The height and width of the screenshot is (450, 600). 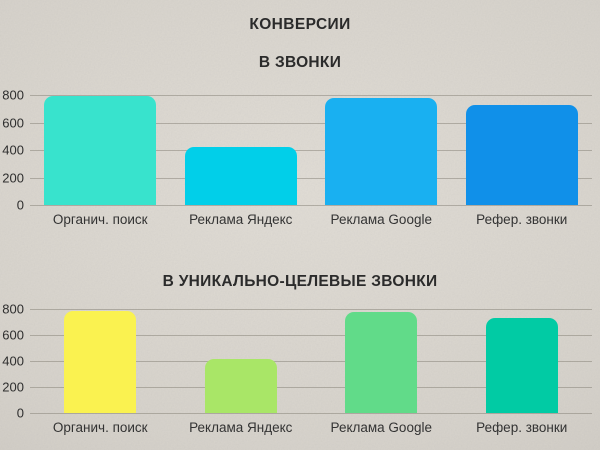 I want to click on main-title: КОНВЕРСИИ, so click(x=300, y=24).